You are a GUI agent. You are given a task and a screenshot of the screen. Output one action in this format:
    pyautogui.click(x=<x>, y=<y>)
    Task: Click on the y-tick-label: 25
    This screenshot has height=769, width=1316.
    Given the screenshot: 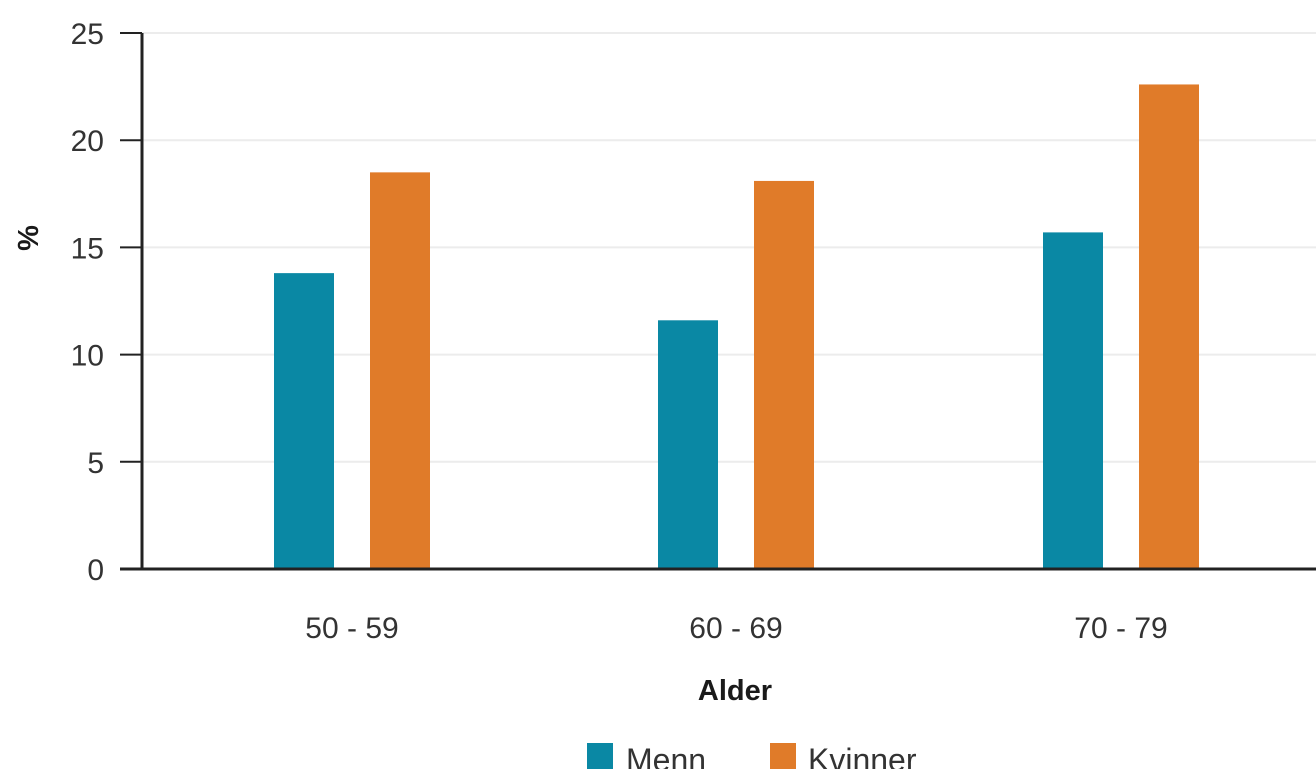 What is the action you would take?
    pyautogui.click(x=87, y=34)
    